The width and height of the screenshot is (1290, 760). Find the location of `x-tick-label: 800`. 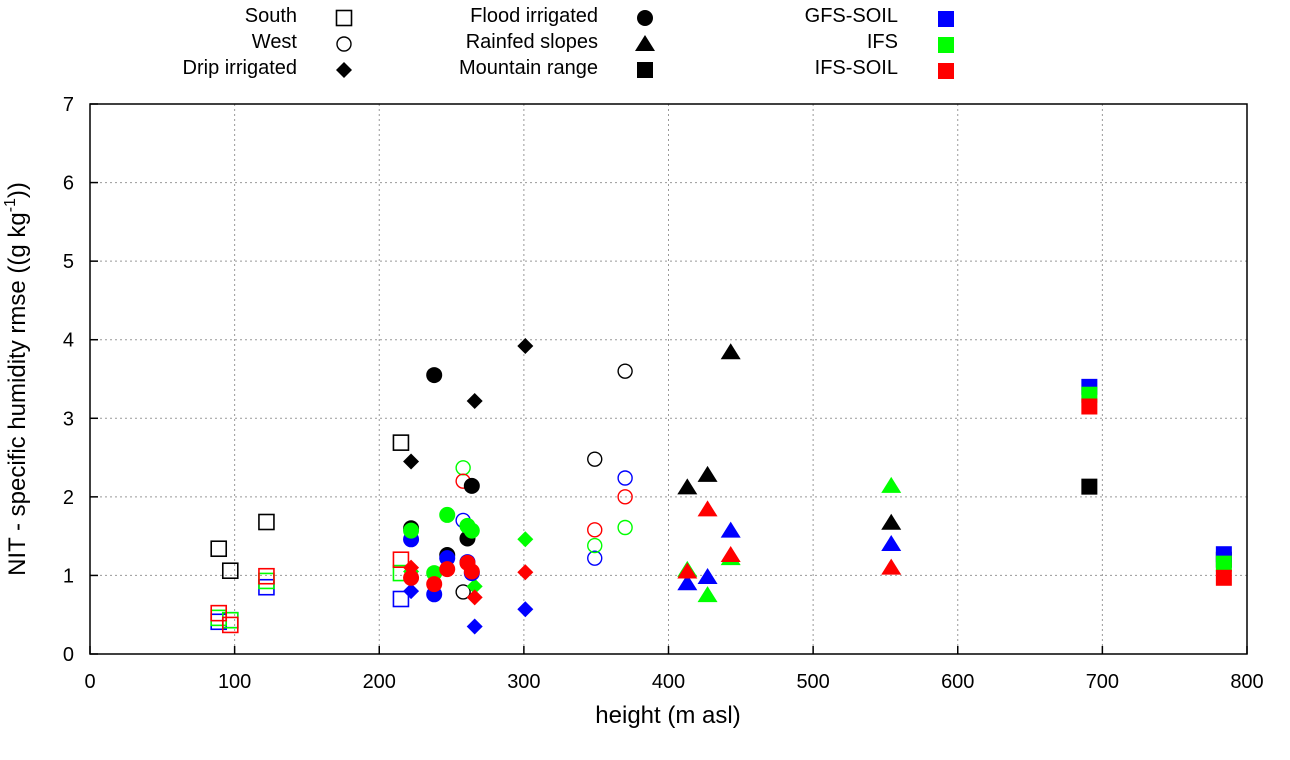

x-tick-label: 800 is located at coordinates (1246, 682).